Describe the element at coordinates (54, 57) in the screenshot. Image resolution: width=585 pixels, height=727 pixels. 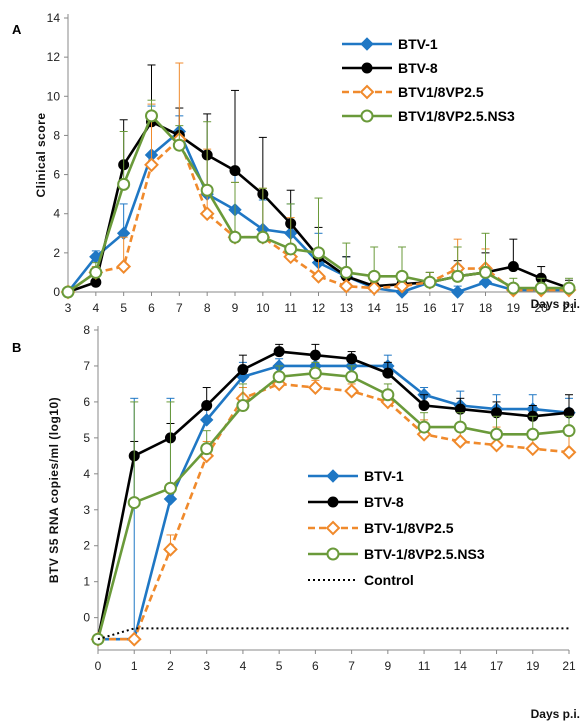
I see `y-tick-label: 12` at that location.